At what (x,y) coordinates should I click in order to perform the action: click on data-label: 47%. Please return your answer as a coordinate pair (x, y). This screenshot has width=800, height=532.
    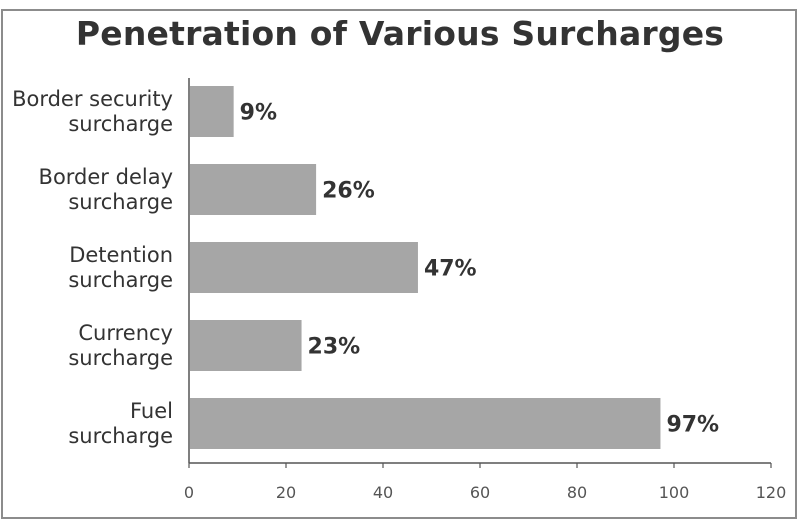
    Looking at the image, I should click on (450, 269).